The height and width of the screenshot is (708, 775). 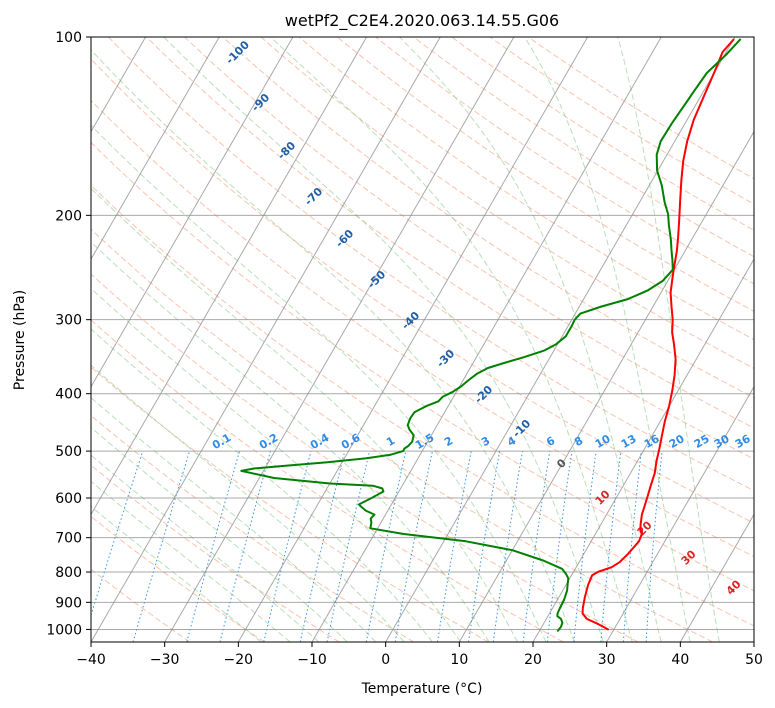 I want to click on x-tick-label: 0, so click(x=385, y=660).